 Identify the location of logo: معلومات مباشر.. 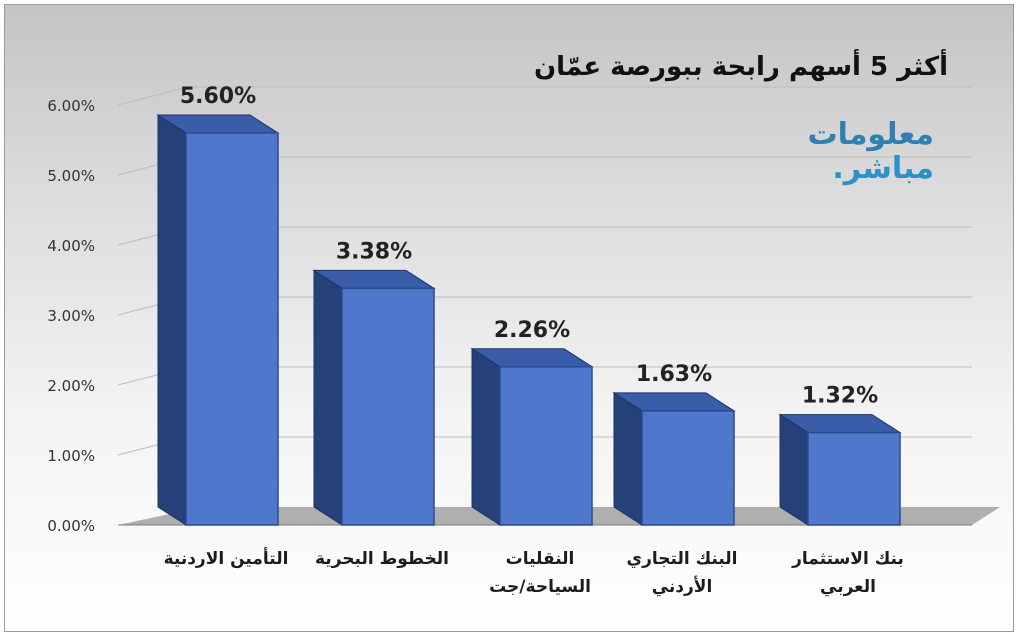
(869, 152).